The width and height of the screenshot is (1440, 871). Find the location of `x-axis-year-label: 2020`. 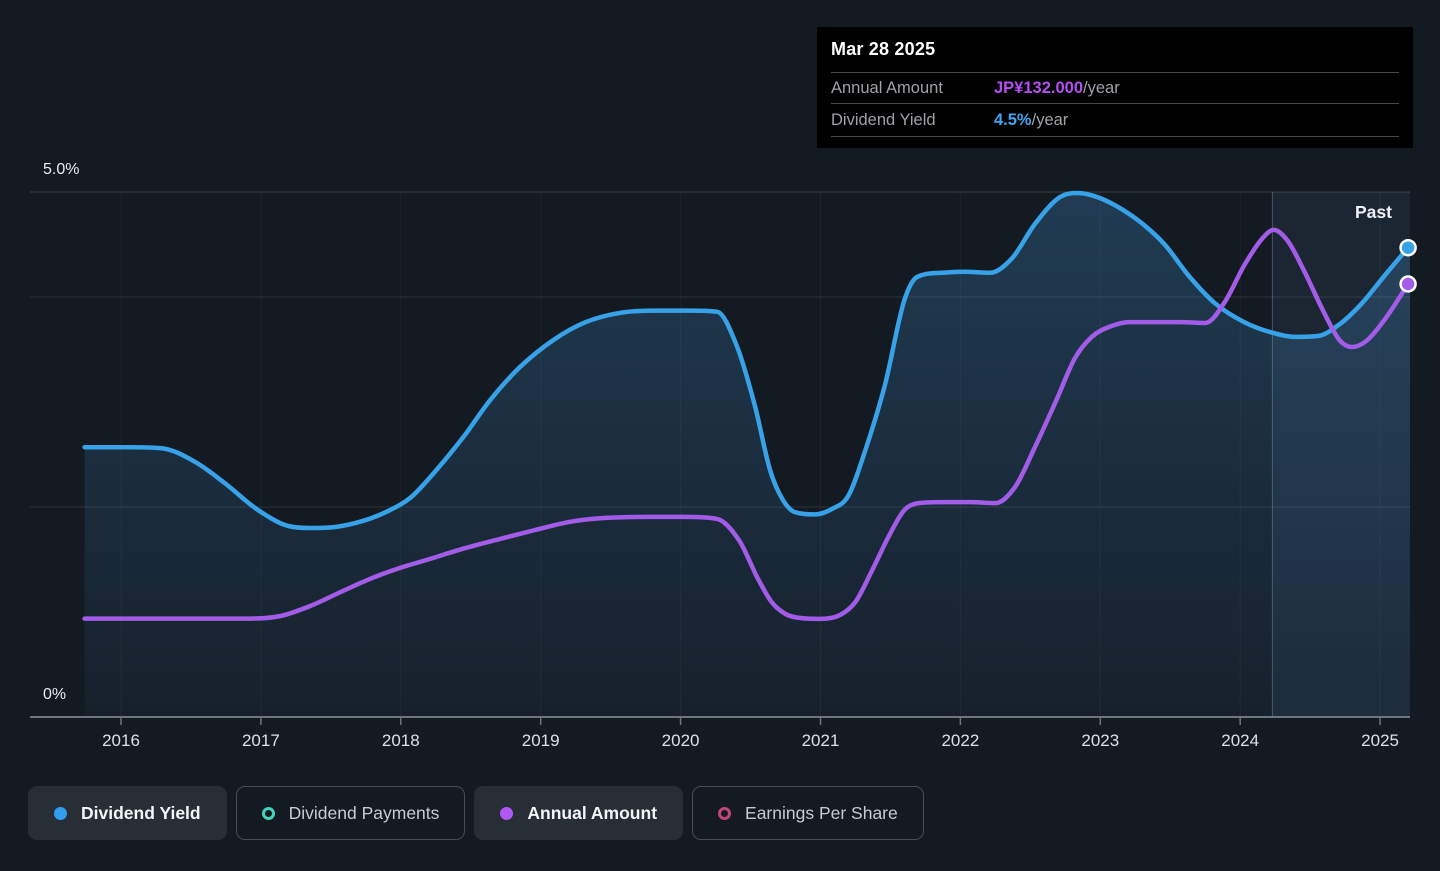

x-axis-year-label: 2020 is located at coordinates (680, 740).